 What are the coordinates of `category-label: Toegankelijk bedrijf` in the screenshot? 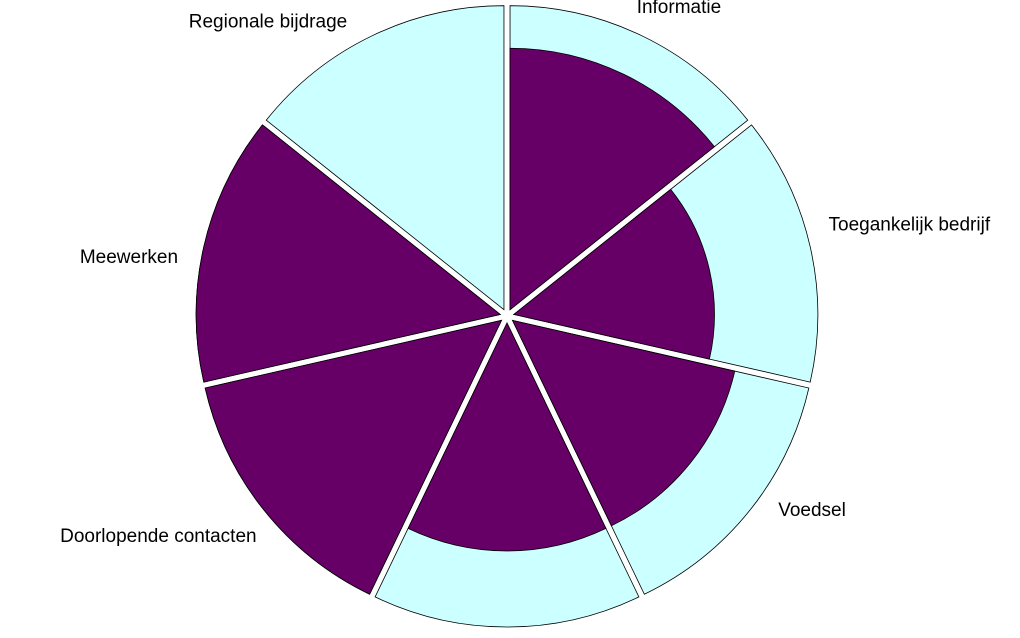 It's located at (910, 225).